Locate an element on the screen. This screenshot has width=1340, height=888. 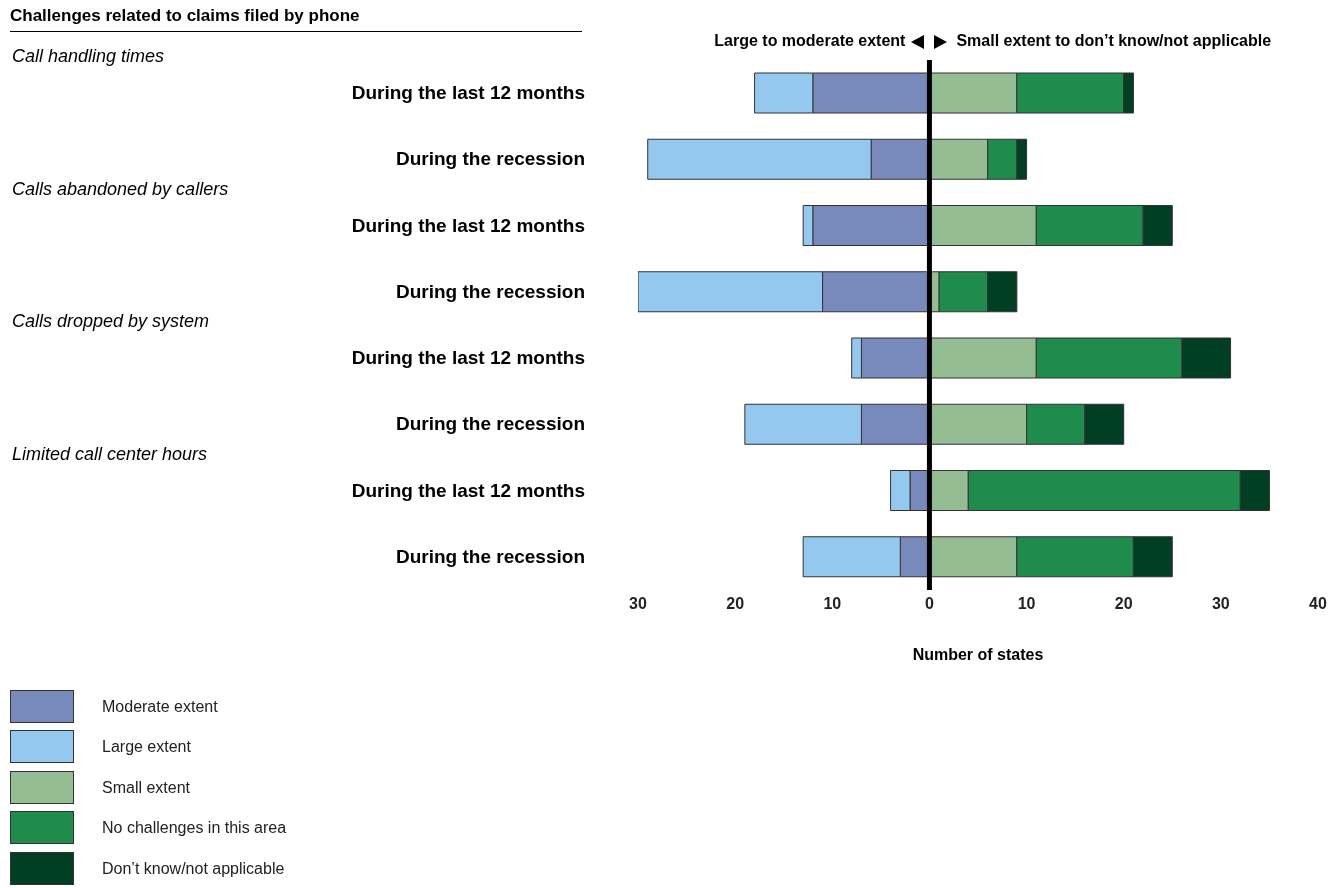
text: Limited call center hours is located at coordinates (110, 454).